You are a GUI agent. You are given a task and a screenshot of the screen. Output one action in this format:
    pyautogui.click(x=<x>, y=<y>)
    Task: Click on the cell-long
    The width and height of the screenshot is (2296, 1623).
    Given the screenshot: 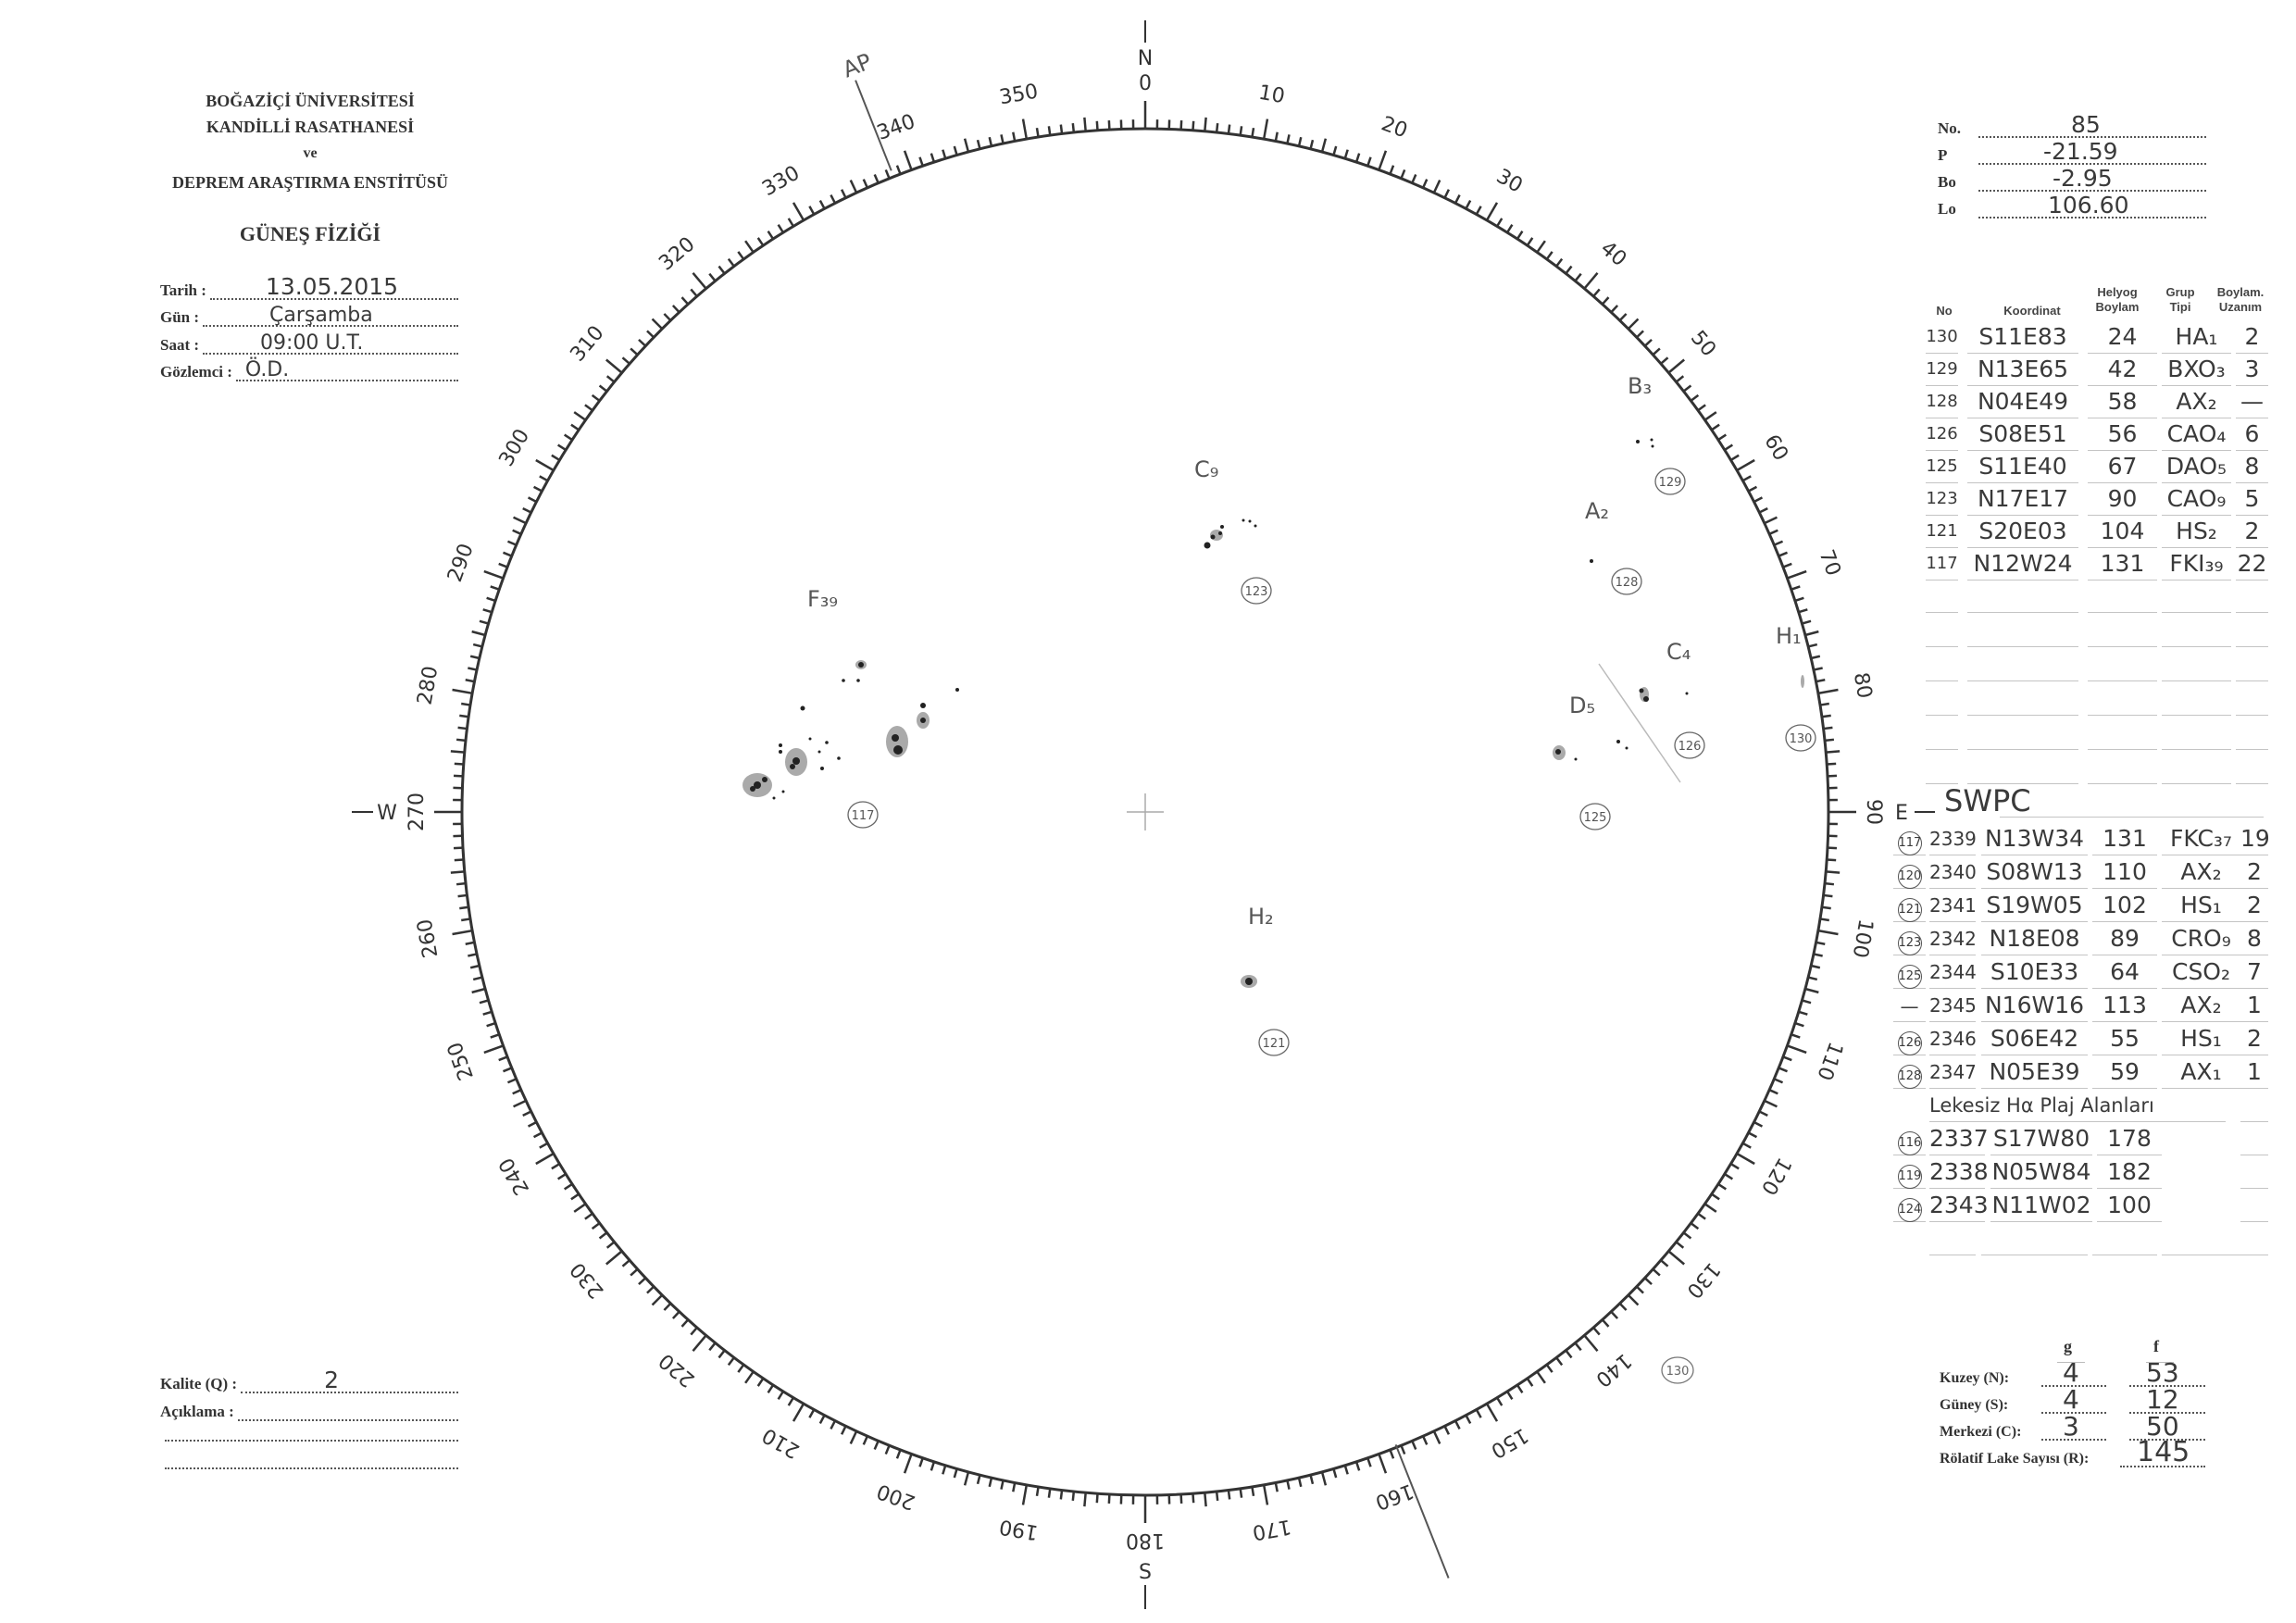 What is the action you would take?
    pyautogui.click(x=2124, y=1239)
    